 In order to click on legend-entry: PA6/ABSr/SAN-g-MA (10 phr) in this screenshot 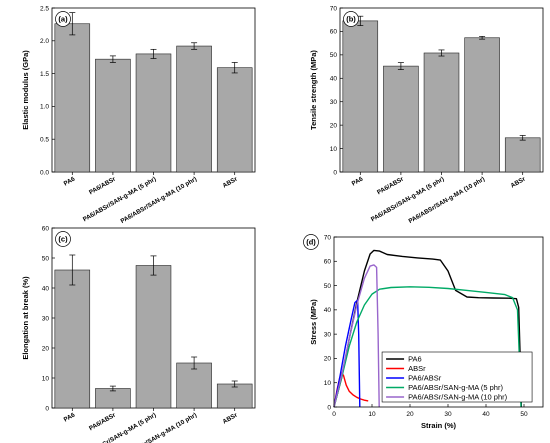, I will do `click(458, 397)`.